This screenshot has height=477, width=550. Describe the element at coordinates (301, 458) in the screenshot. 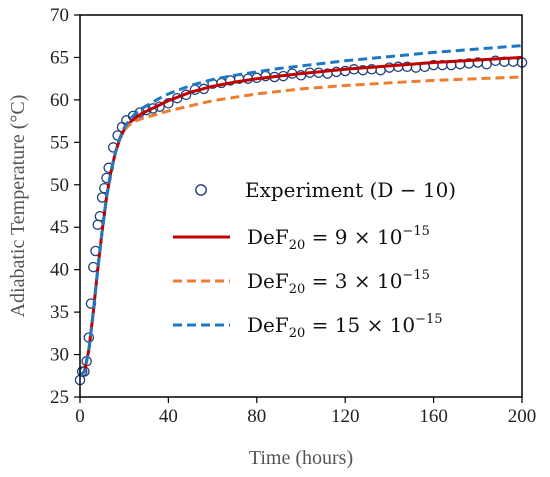

I see `x-axis-title: Time (hours)` at that location.